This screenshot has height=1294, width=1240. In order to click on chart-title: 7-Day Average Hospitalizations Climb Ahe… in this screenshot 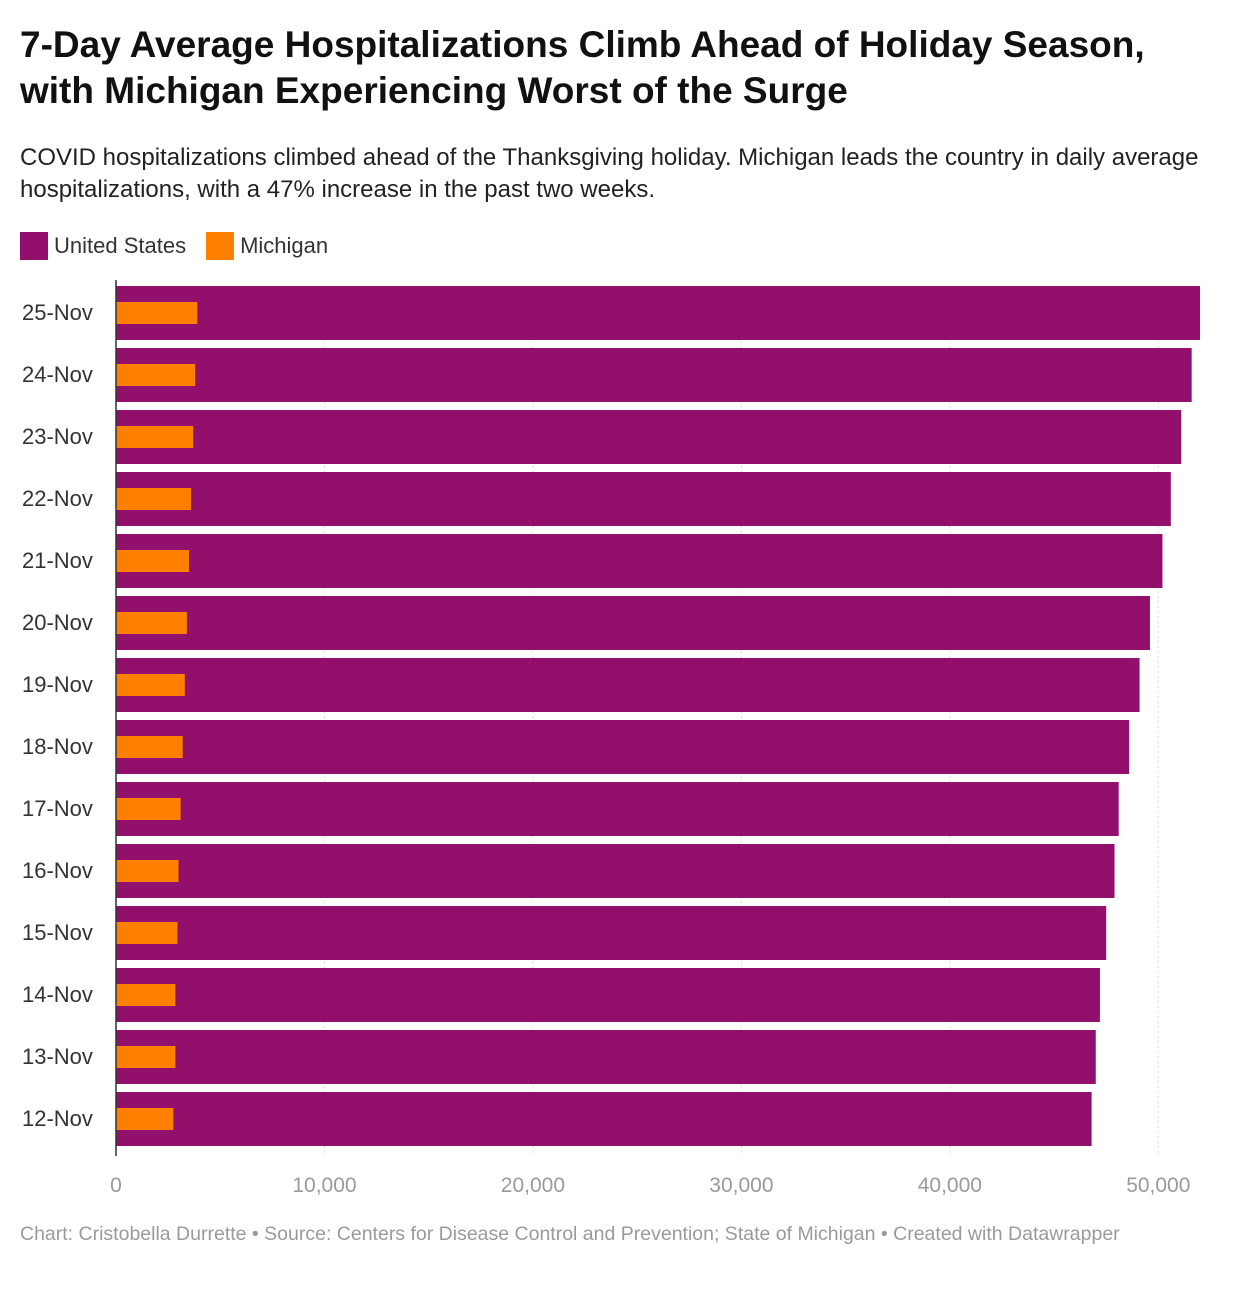, I will do `click(582, 67)`.